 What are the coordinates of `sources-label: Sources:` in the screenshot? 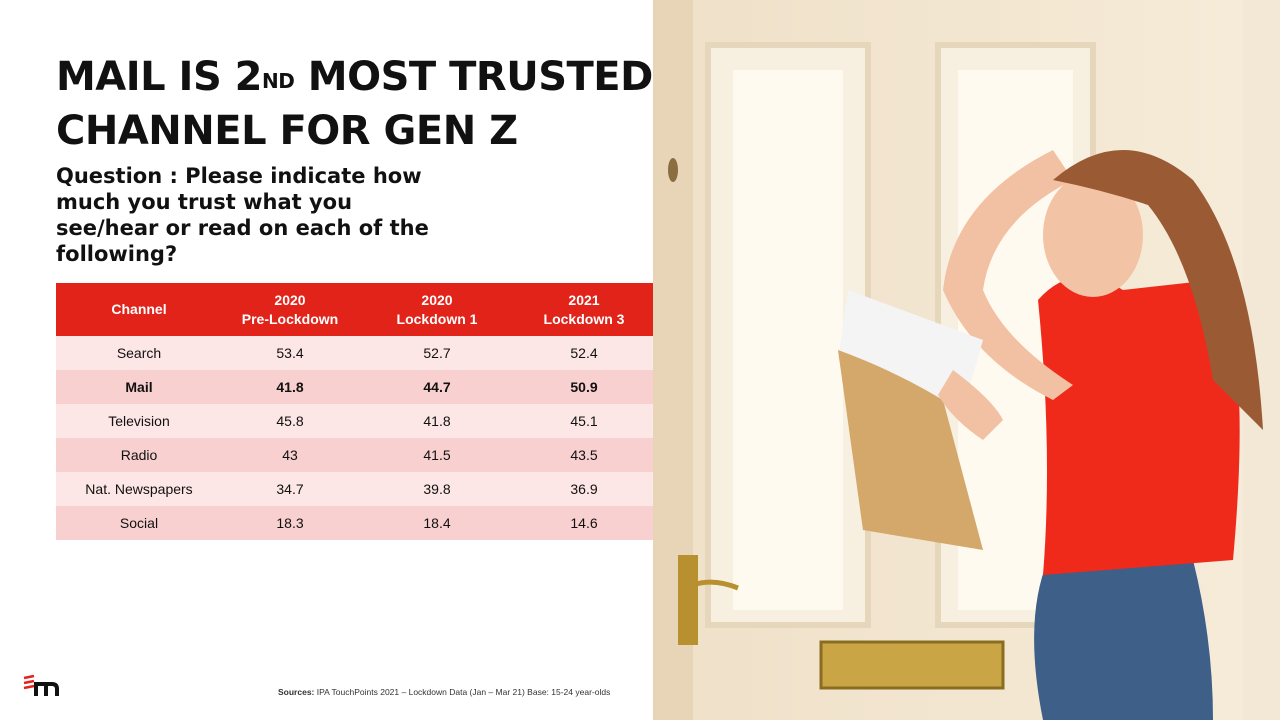 It's located at (296, 692).